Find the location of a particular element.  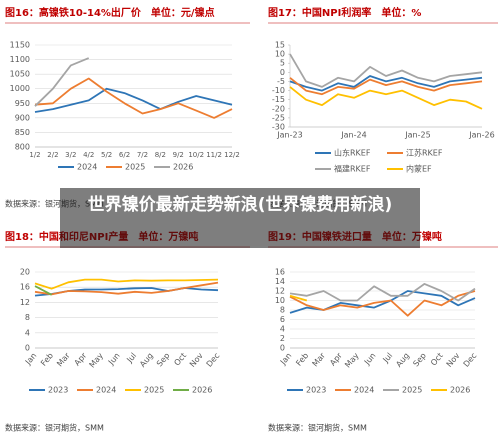

legend-label: 山东RKEF is located at coordinates (352, 153).